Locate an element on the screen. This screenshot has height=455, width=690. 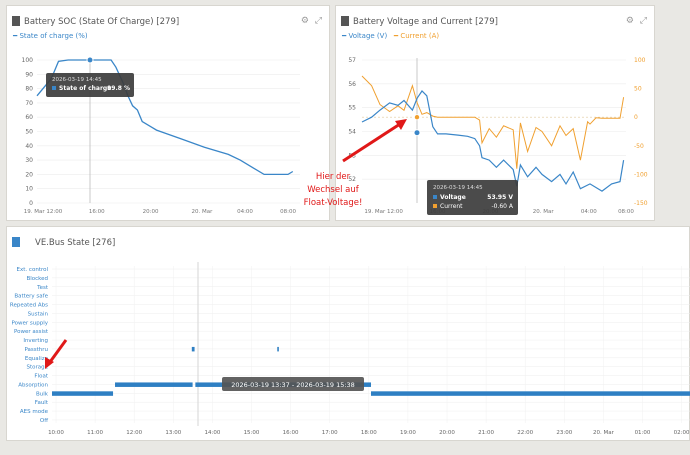
state-label: Bulk is located at coordinates (42, 394).